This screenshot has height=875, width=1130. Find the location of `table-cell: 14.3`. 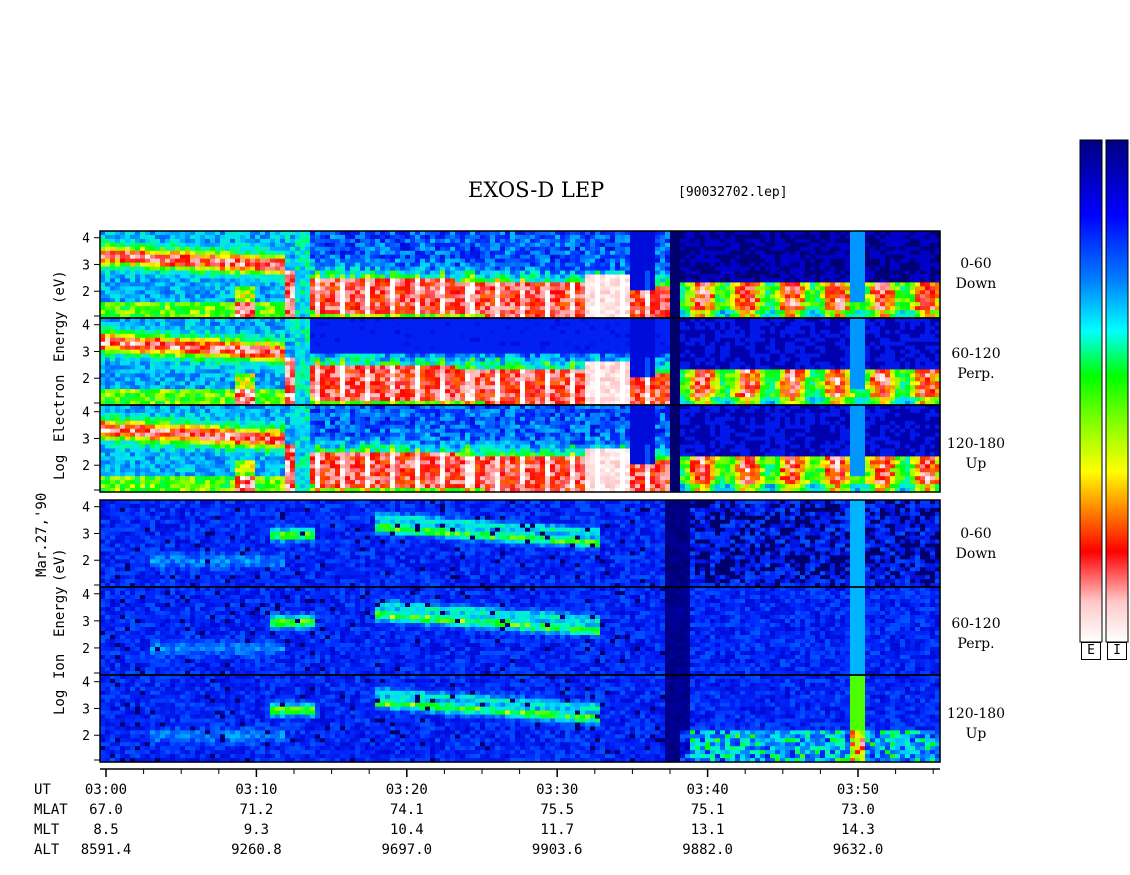

table-cell: 14.3 is located at coordinates (858, 830).